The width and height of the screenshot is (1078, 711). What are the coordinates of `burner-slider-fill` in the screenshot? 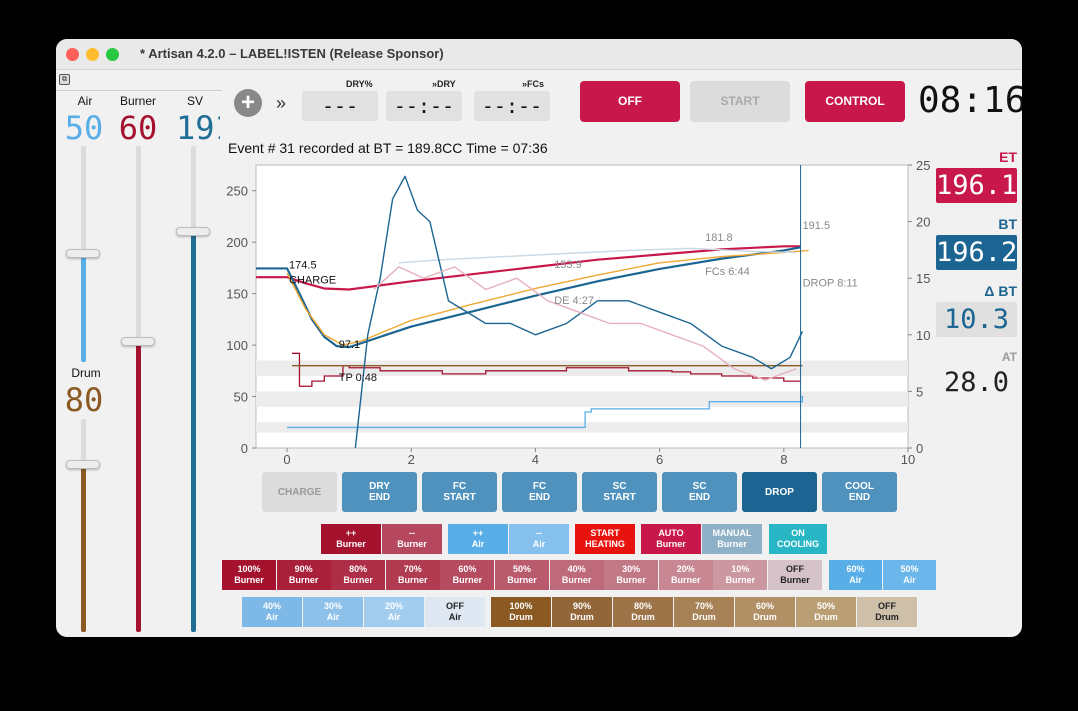 It's located at (138, 487).